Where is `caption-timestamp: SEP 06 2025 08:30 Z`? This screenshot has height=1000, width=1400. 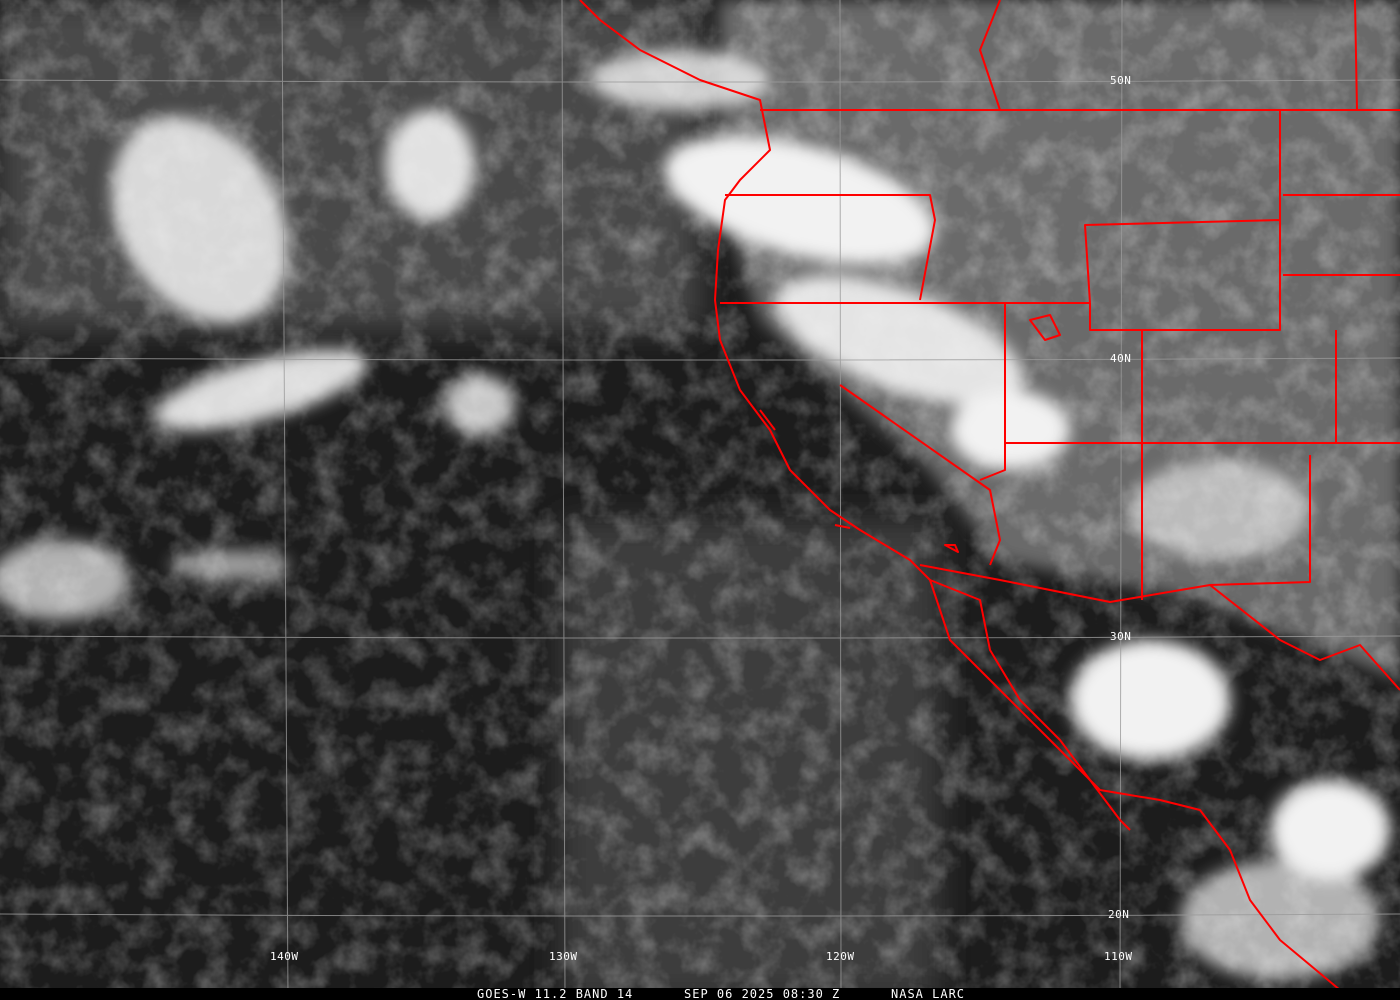
caption-timestamp: SEP 06 2025 08:30 Z is located at coordinates (762, 993).